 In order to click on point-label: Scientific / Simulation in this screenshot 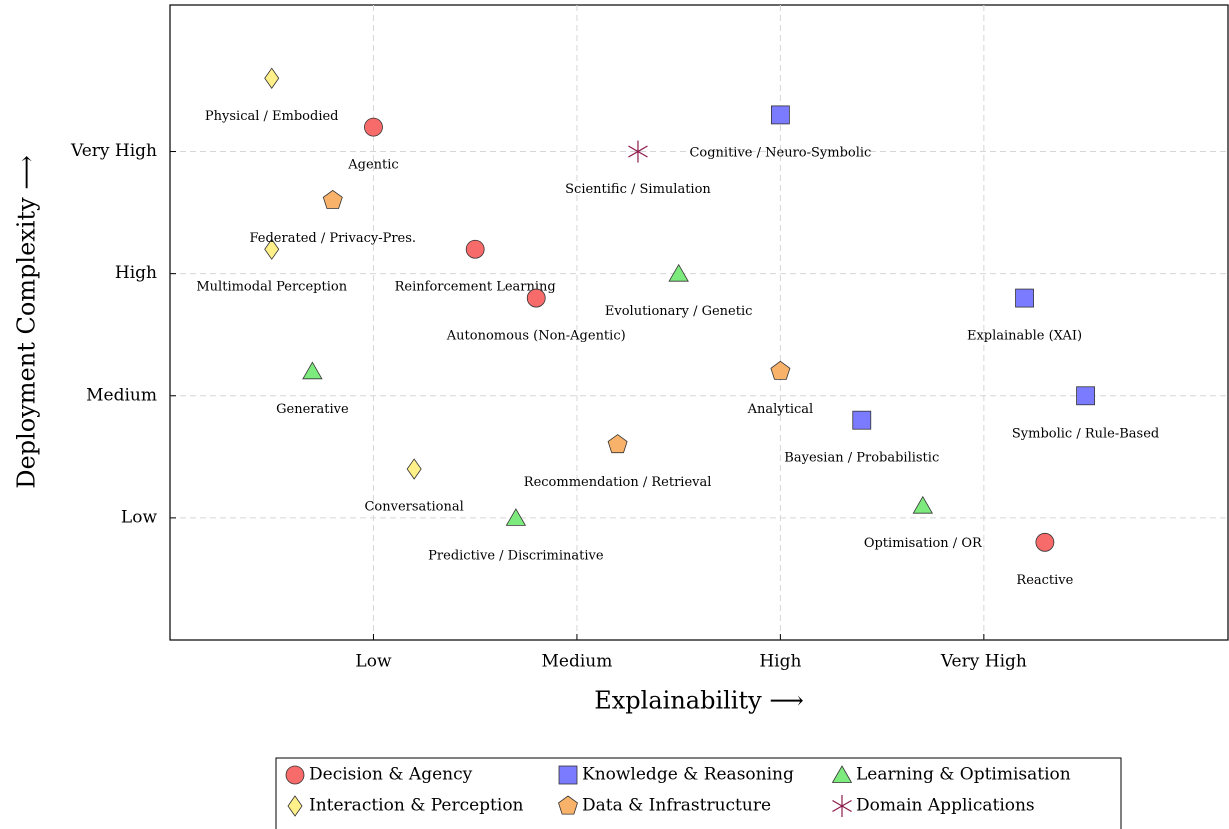, I will do `click(638, 189)`.